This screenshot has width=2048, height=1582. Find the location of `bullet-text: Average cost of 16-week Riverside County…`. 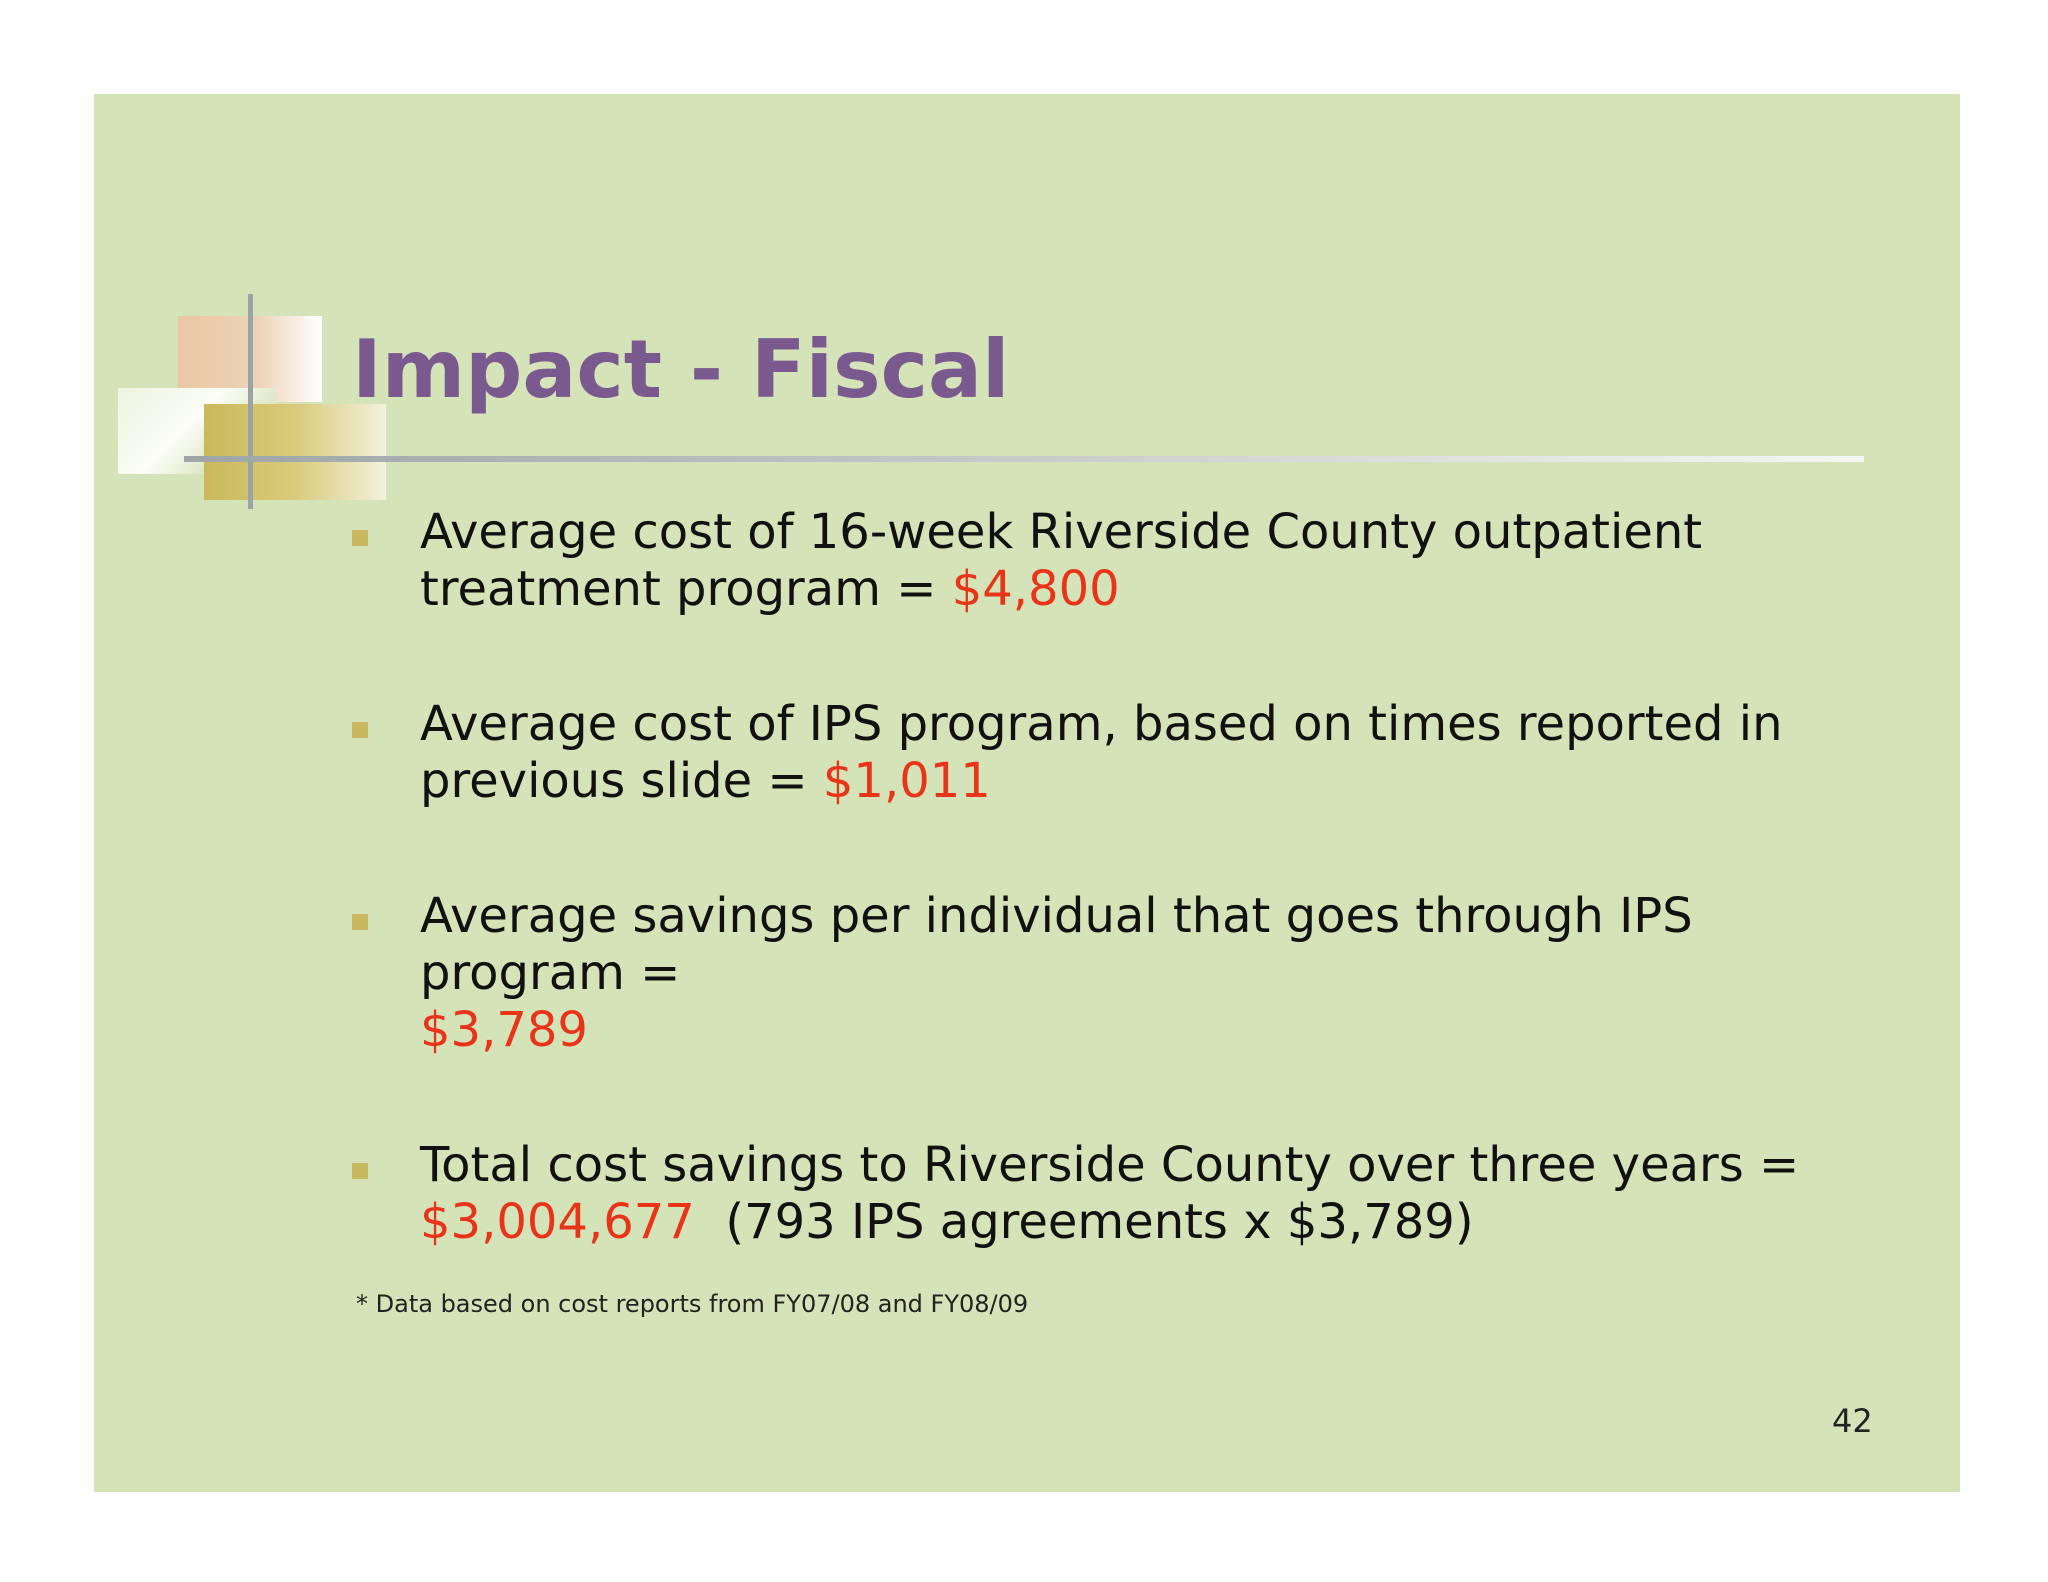

bullet-text: Average cost of 16-week Riverside County… is located at coordinates (1061, 560).